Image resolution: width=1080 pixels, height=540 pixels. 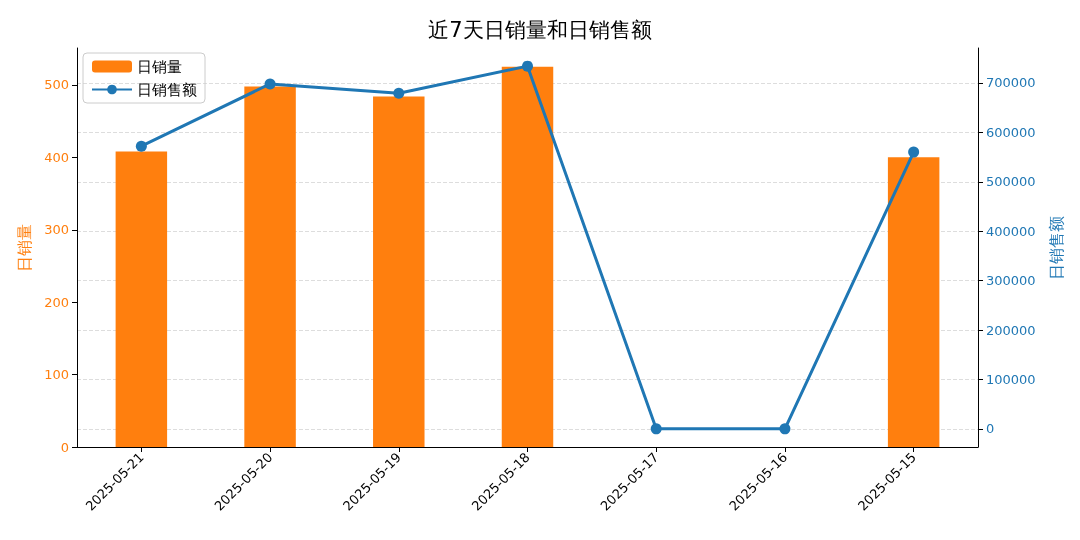 I want to click on y2-tick-label: 600000, so click(x=1011, y=132).